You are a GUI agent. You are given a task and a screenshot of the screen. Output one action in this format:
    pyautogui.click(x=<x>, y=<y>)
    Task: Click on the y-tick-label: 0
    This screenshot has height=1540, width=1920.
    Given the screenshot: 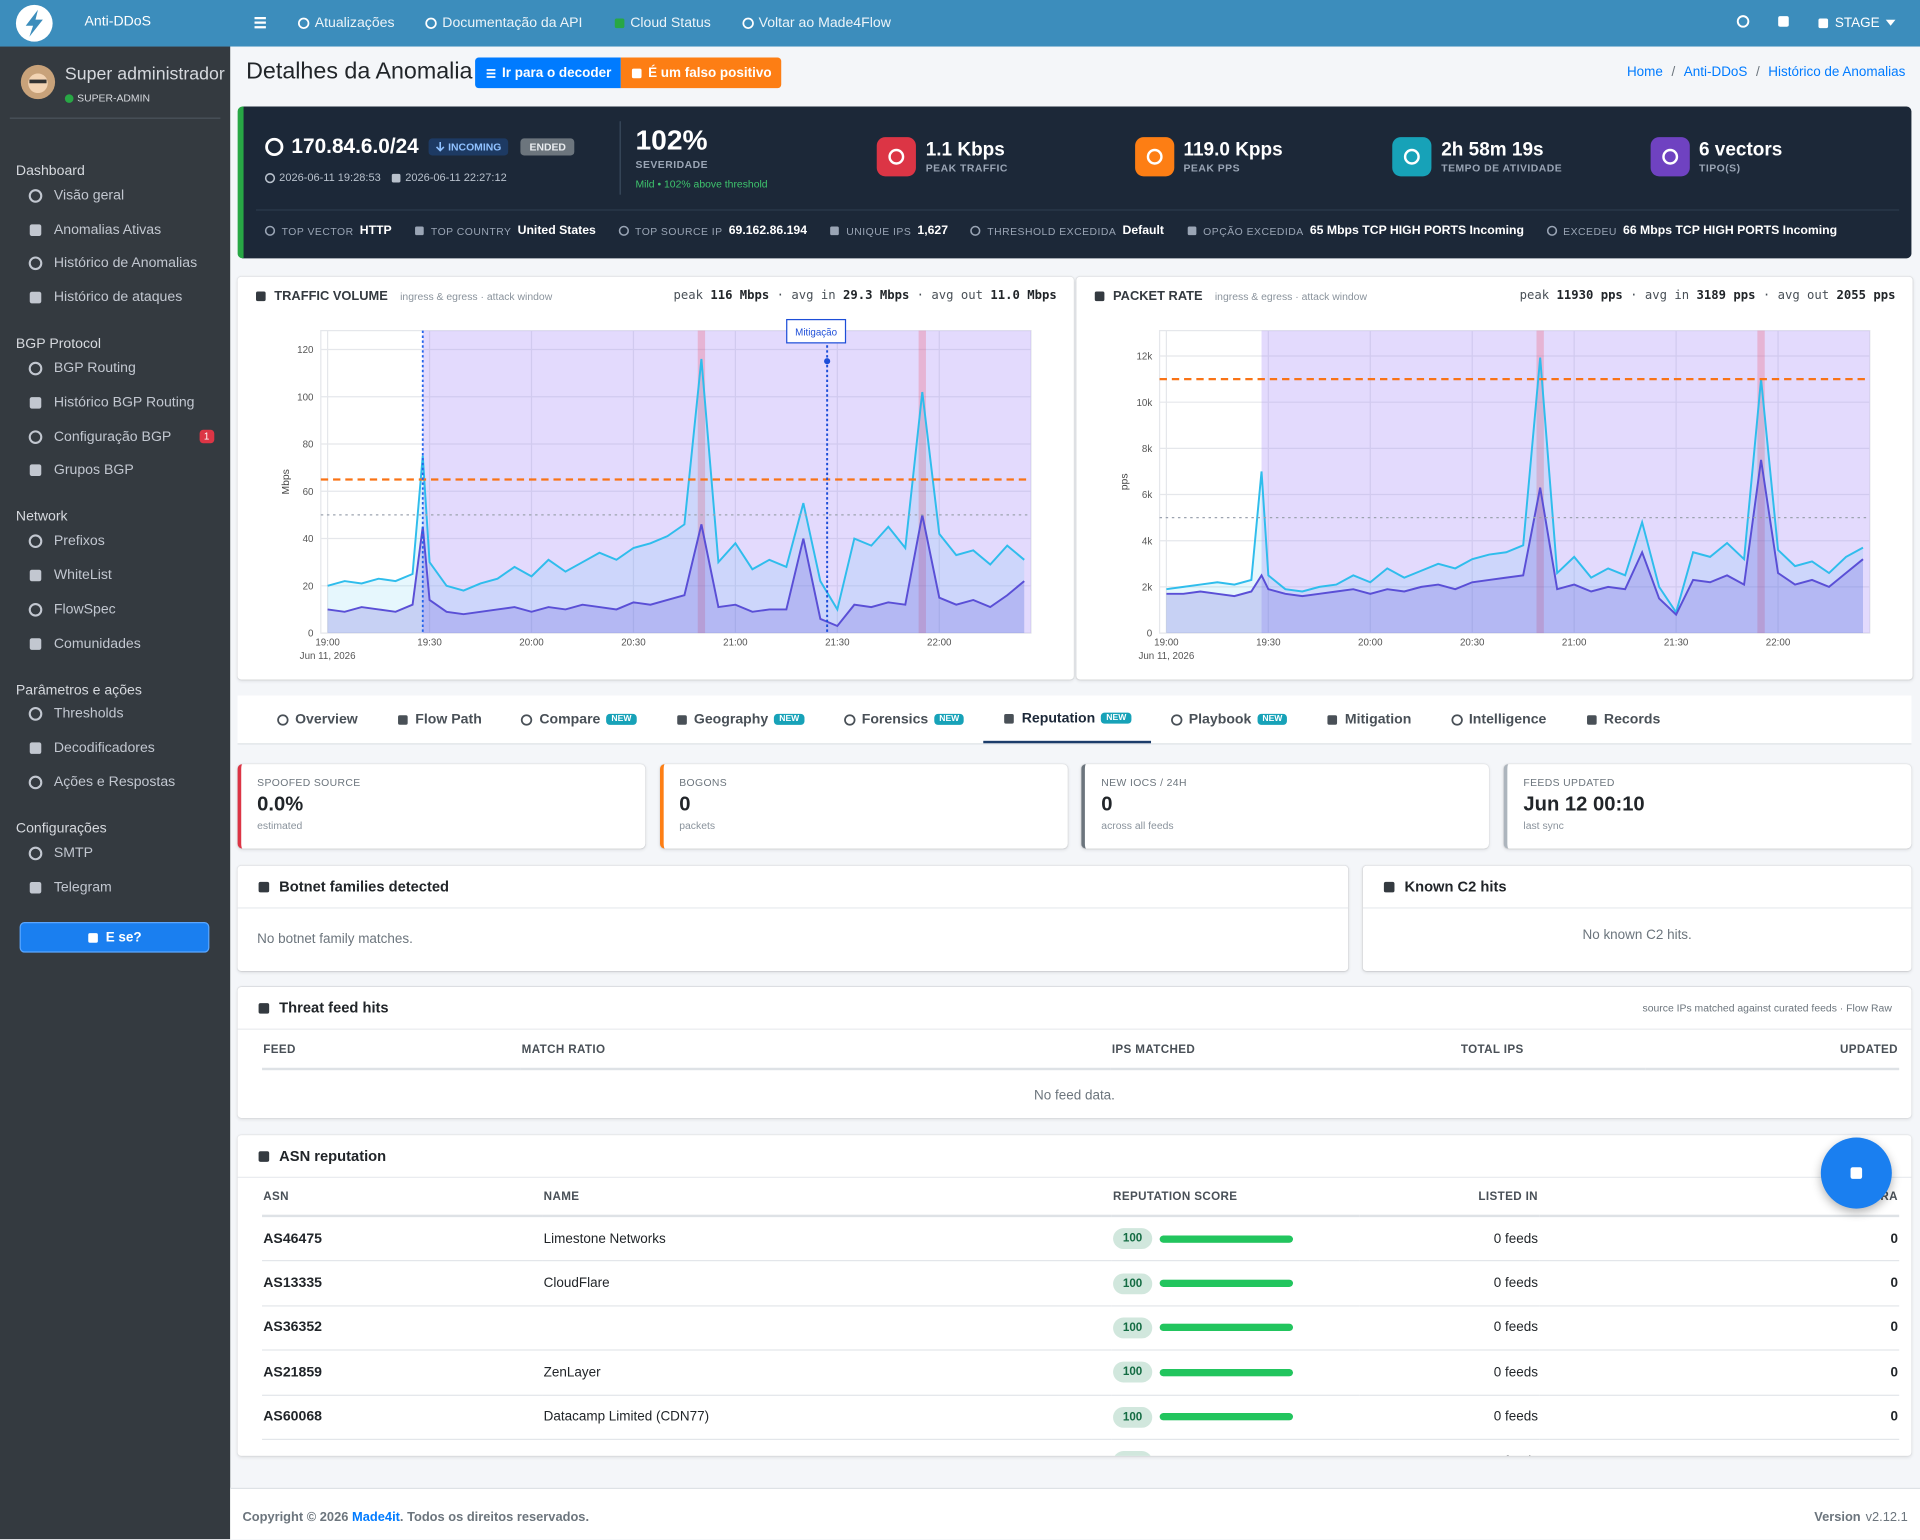 What is the action you would take?
    pyautogui.click(x=311, y=634)
    